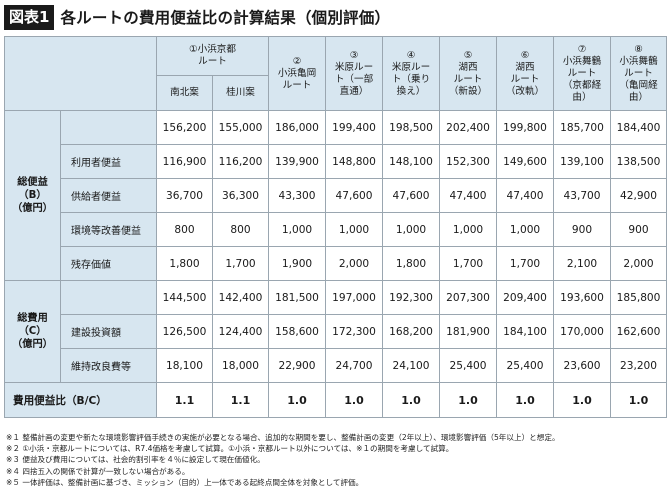 Image resolution: width=670 pixels, height=496 pixels. I want to click on row-label: 供給者便益, so click(108, 195).